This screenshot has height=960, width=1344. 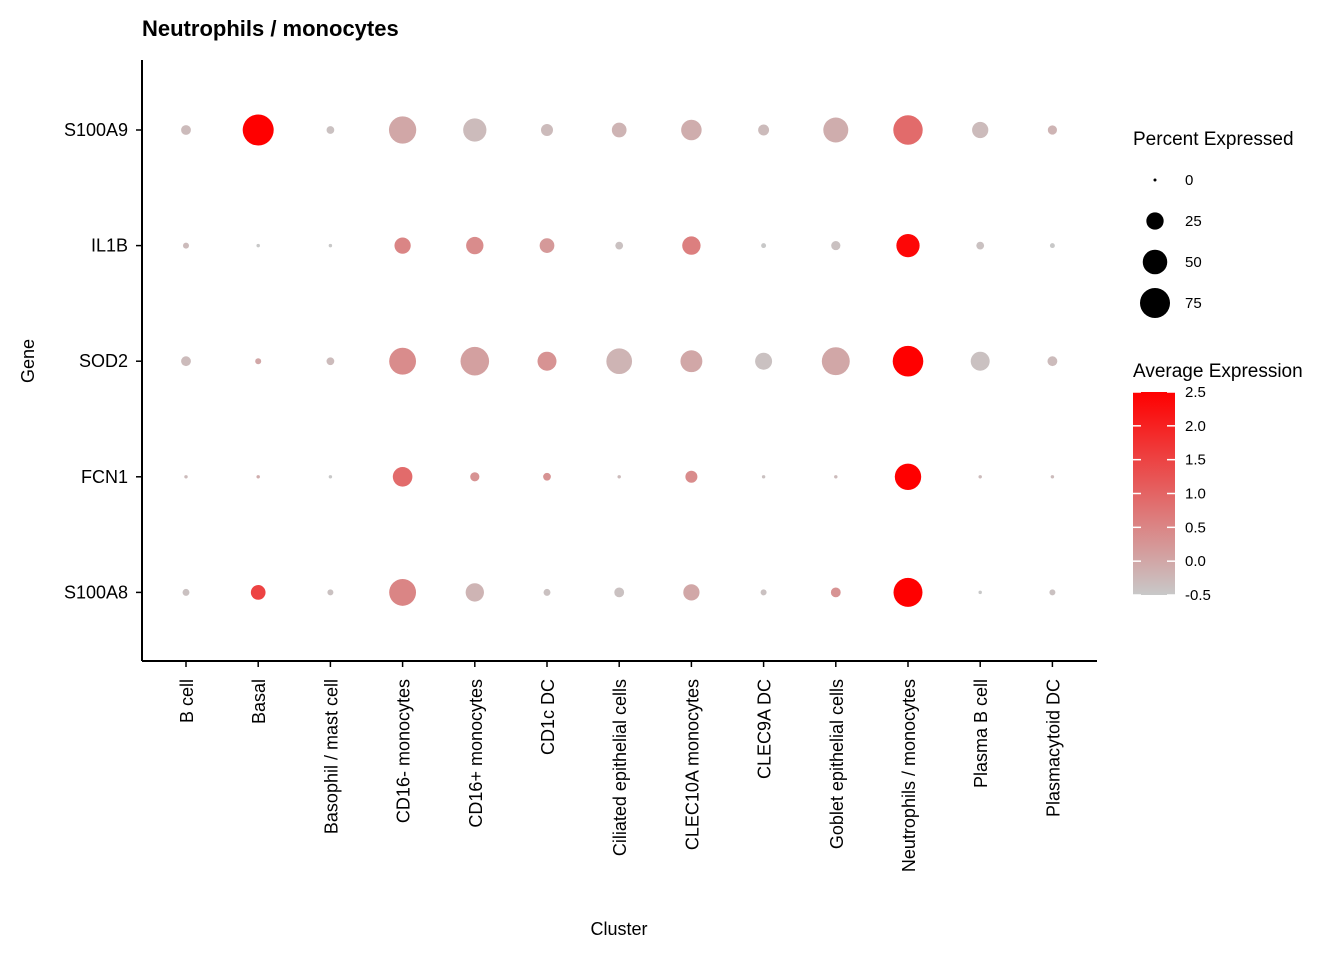 I want to click on color-legend-label: 2.5, so click(x=1195, y=392).